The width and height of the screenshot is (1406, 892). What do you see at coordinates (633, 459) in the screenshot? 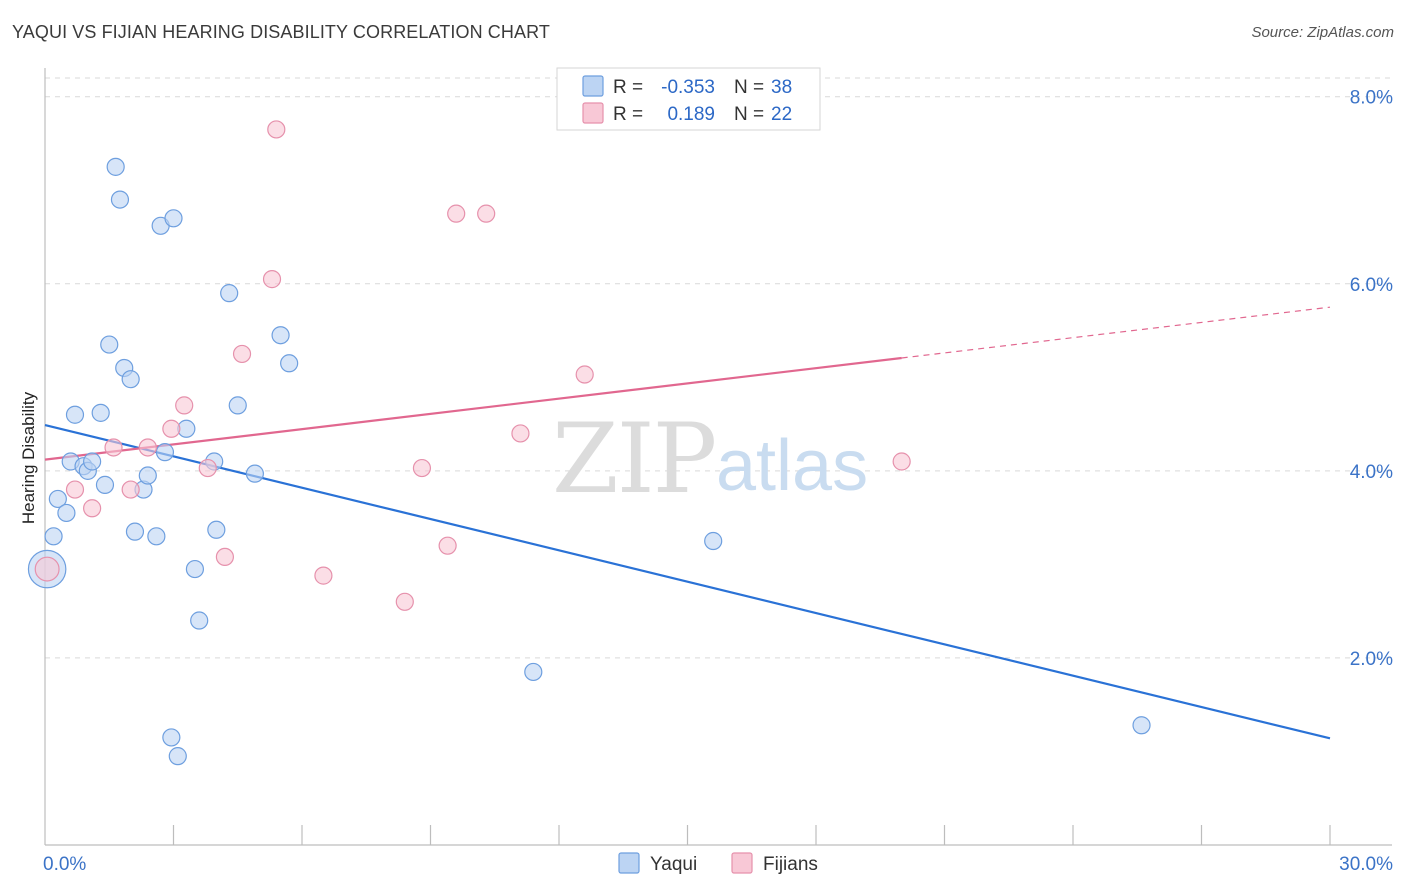
I see `watermark-zip: ZIP` at bounding box center [633, 459].